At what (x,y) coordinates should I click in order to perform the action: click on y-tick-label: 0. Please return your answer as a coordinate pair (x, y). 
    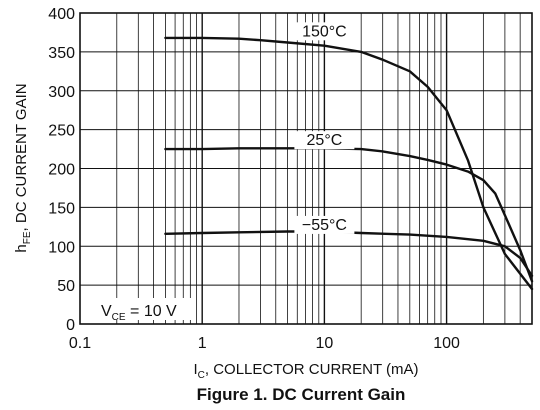
    Looking at the image, I should click on (70, 325).